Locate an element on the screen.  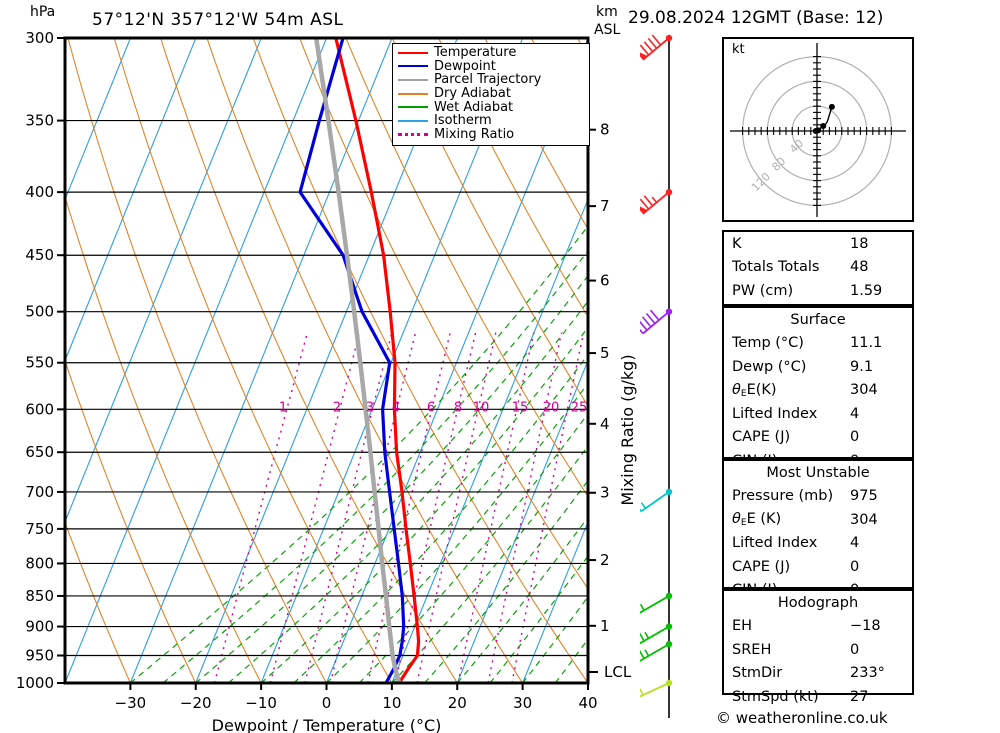
pressure-tick-label: 500 is located at coordinates (39, 312).